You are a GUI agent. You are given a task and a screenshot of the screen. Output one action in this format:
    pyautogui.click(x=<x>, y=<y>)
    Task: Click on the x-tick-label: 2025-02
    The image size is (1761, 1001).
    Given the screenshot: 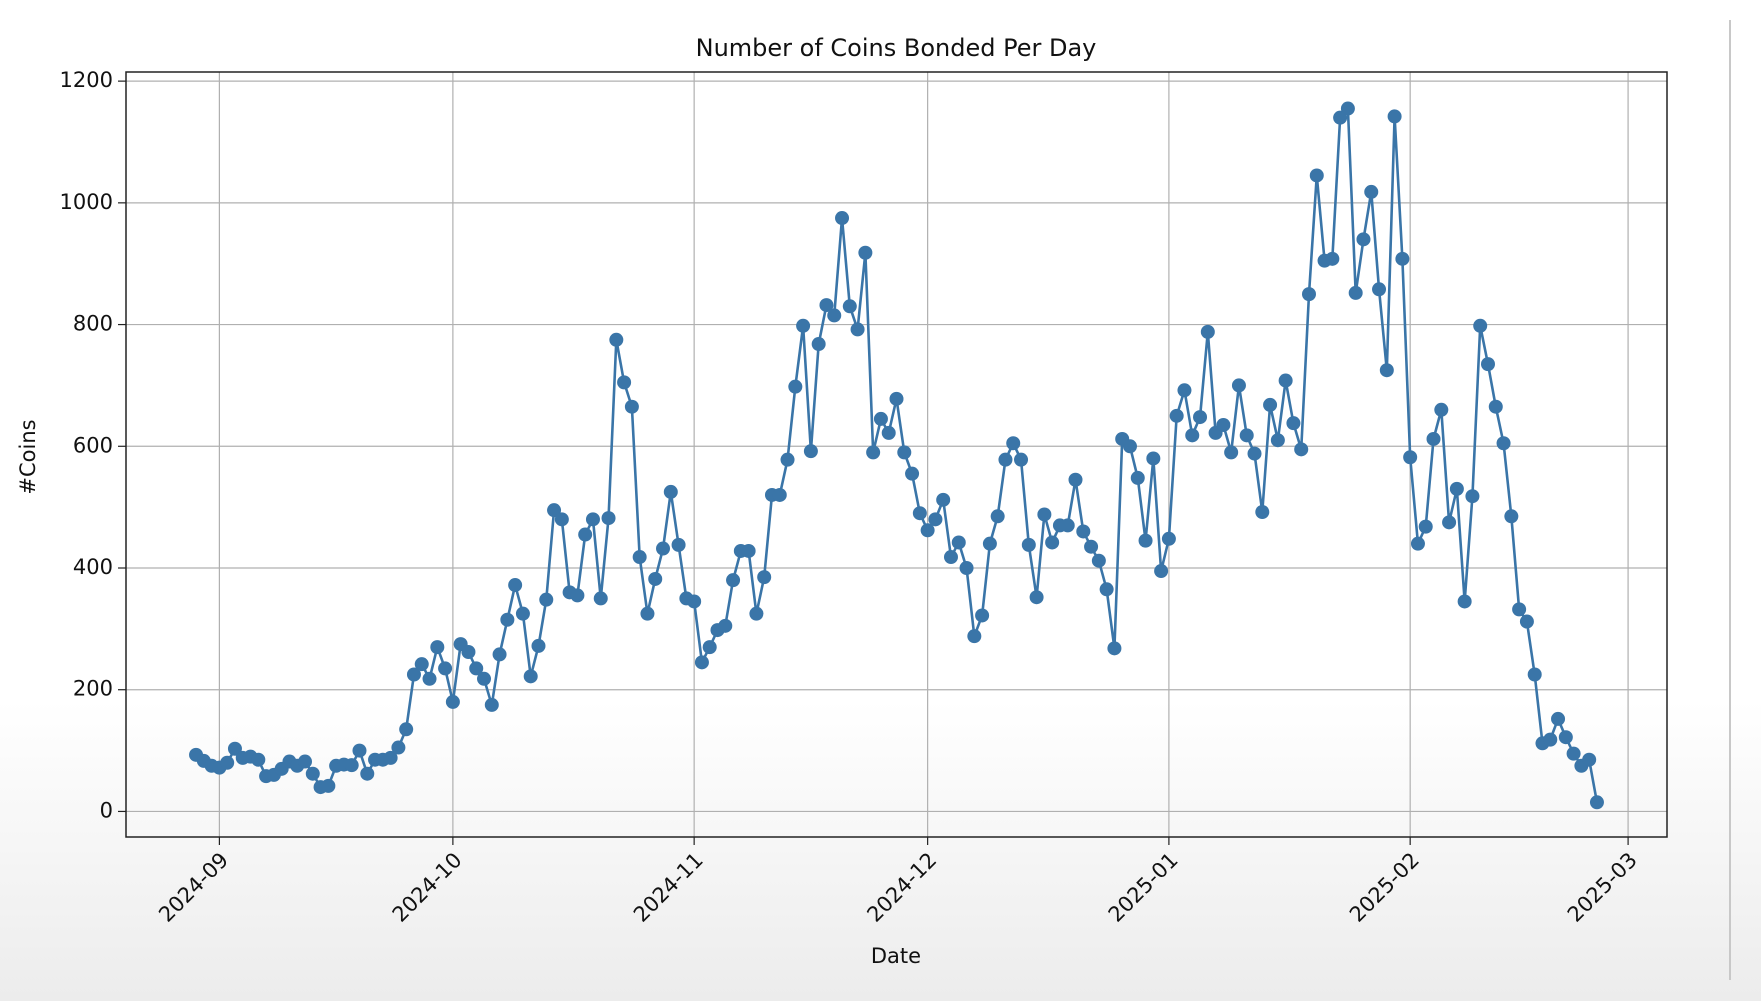 What is the action you would take?
    pyautogui.click(x=1384, y=887)
    